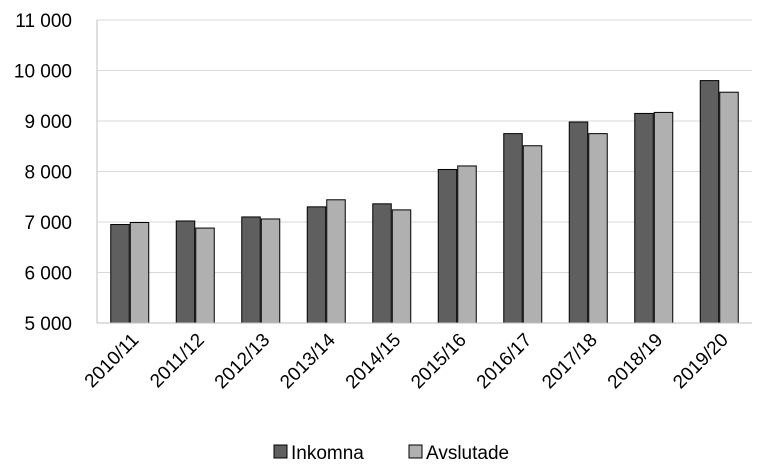  Describe the element at coordinates (635, 361) in the screenshot. I see `x-tick-label: 2018/19` at that location.